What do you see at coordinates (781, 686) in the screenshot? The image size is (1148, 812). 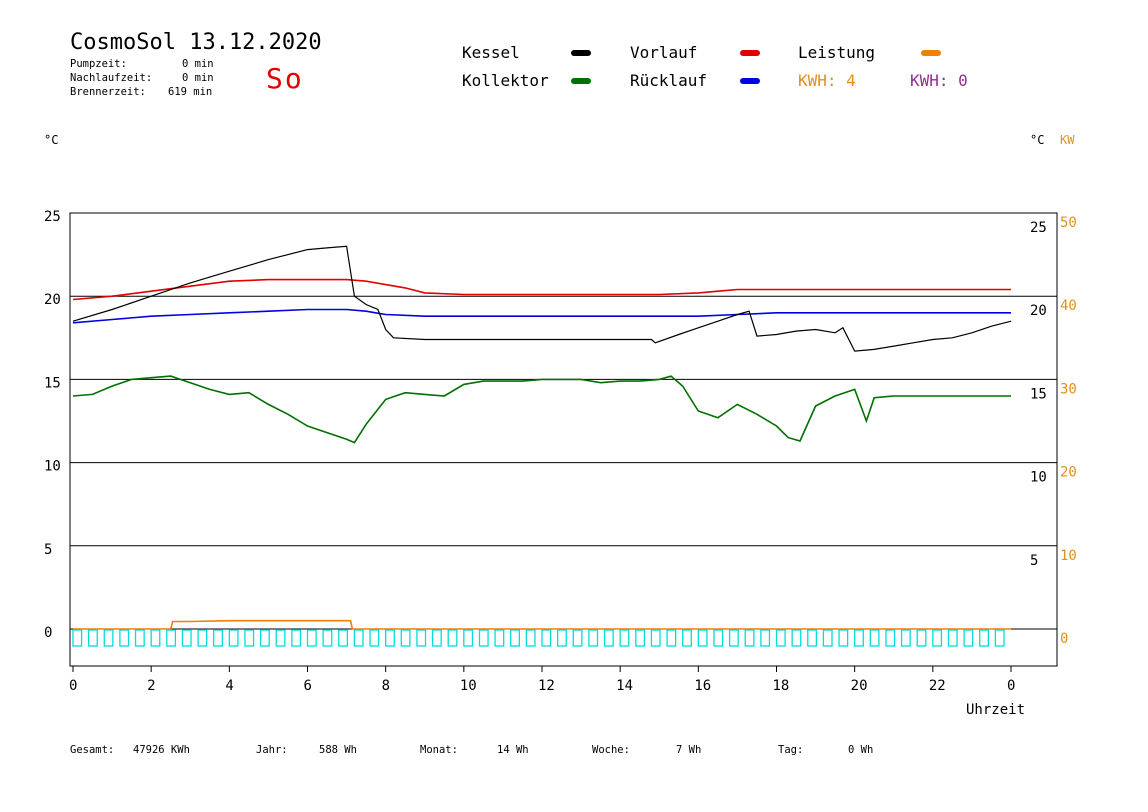 I see `x-tick-label: 18` at bounding box center [781, 686].